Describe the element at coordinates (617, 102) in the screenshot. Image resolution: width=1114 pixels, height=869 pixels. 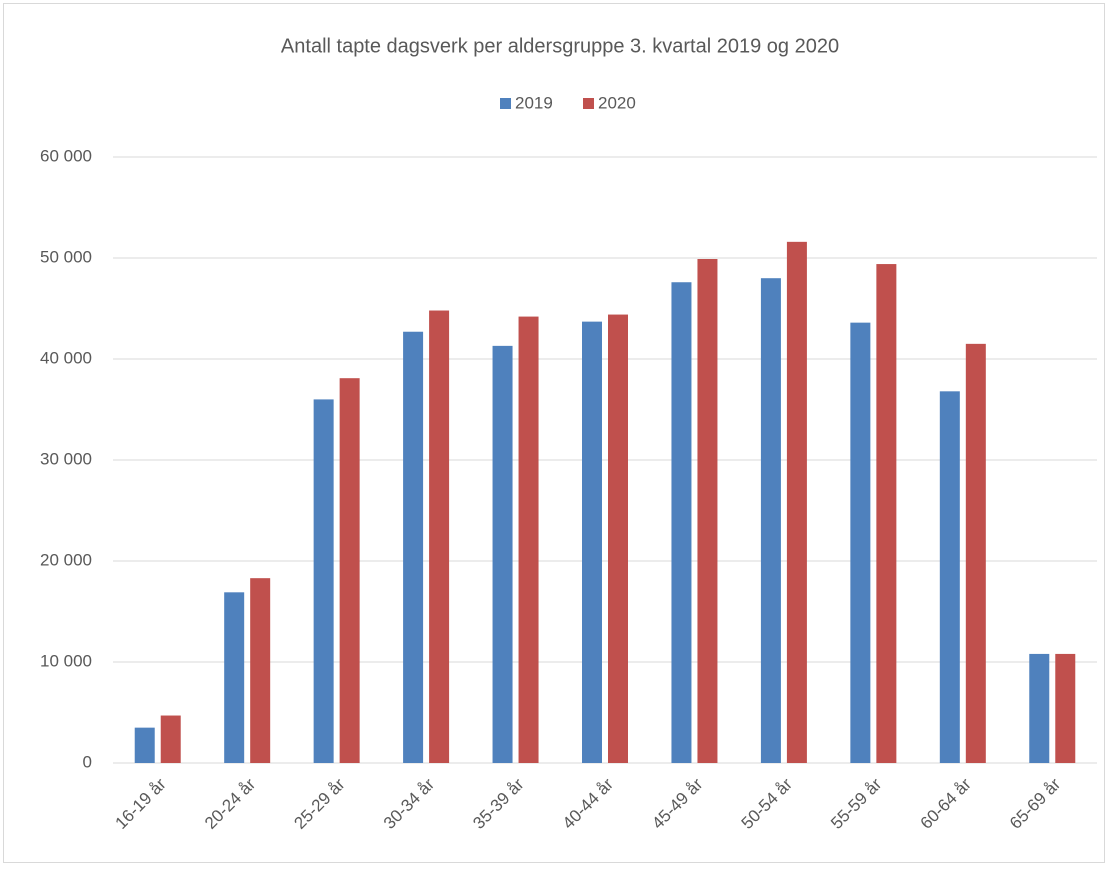
I see `legend-label: 2020` at that location.